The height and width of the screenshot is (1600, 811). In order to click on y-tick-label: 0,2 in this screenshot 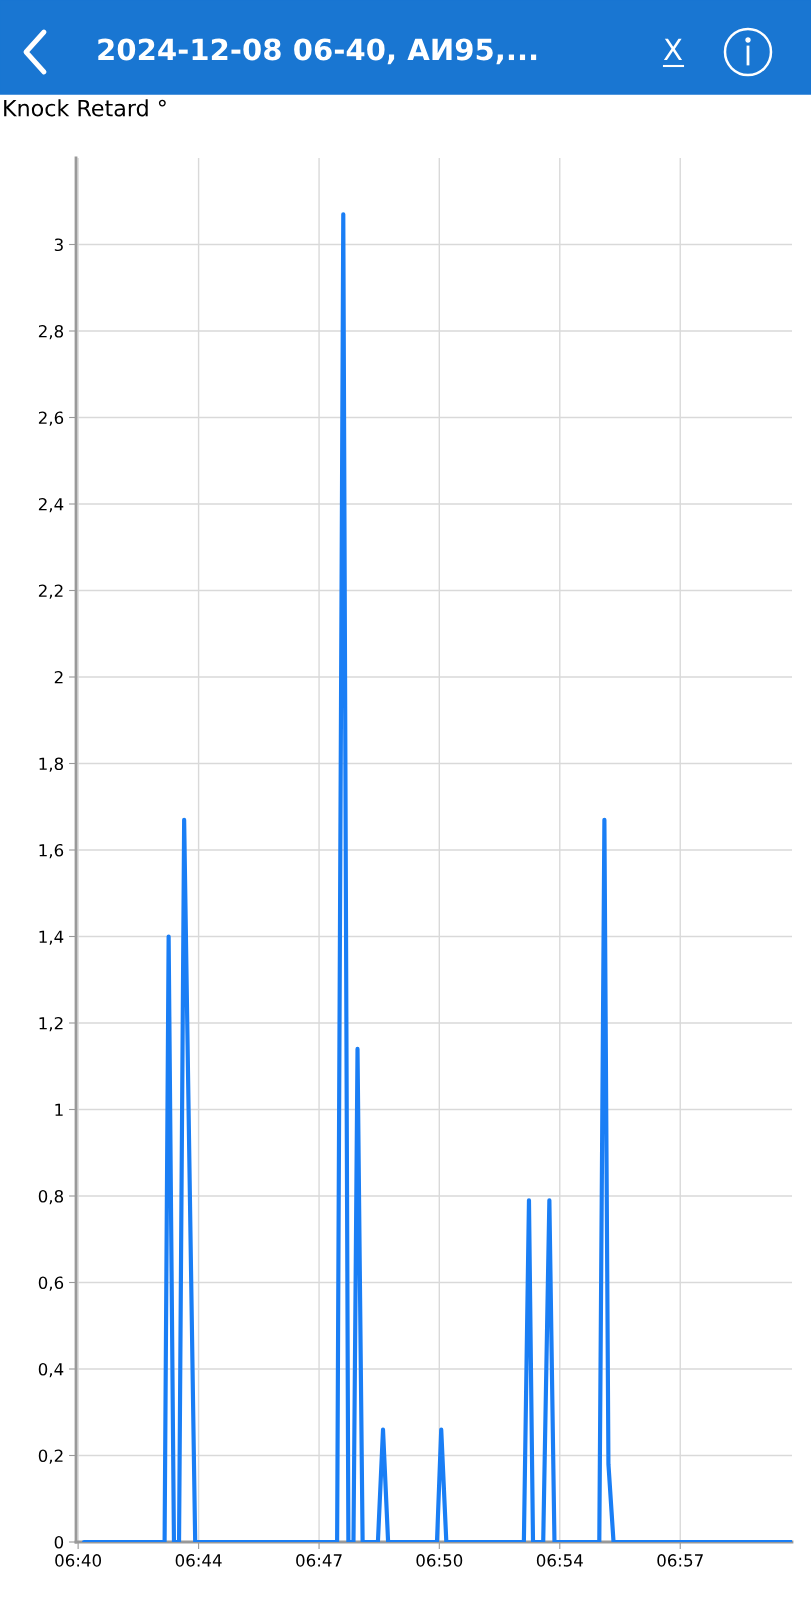, I will do `click(50, 1456)`.